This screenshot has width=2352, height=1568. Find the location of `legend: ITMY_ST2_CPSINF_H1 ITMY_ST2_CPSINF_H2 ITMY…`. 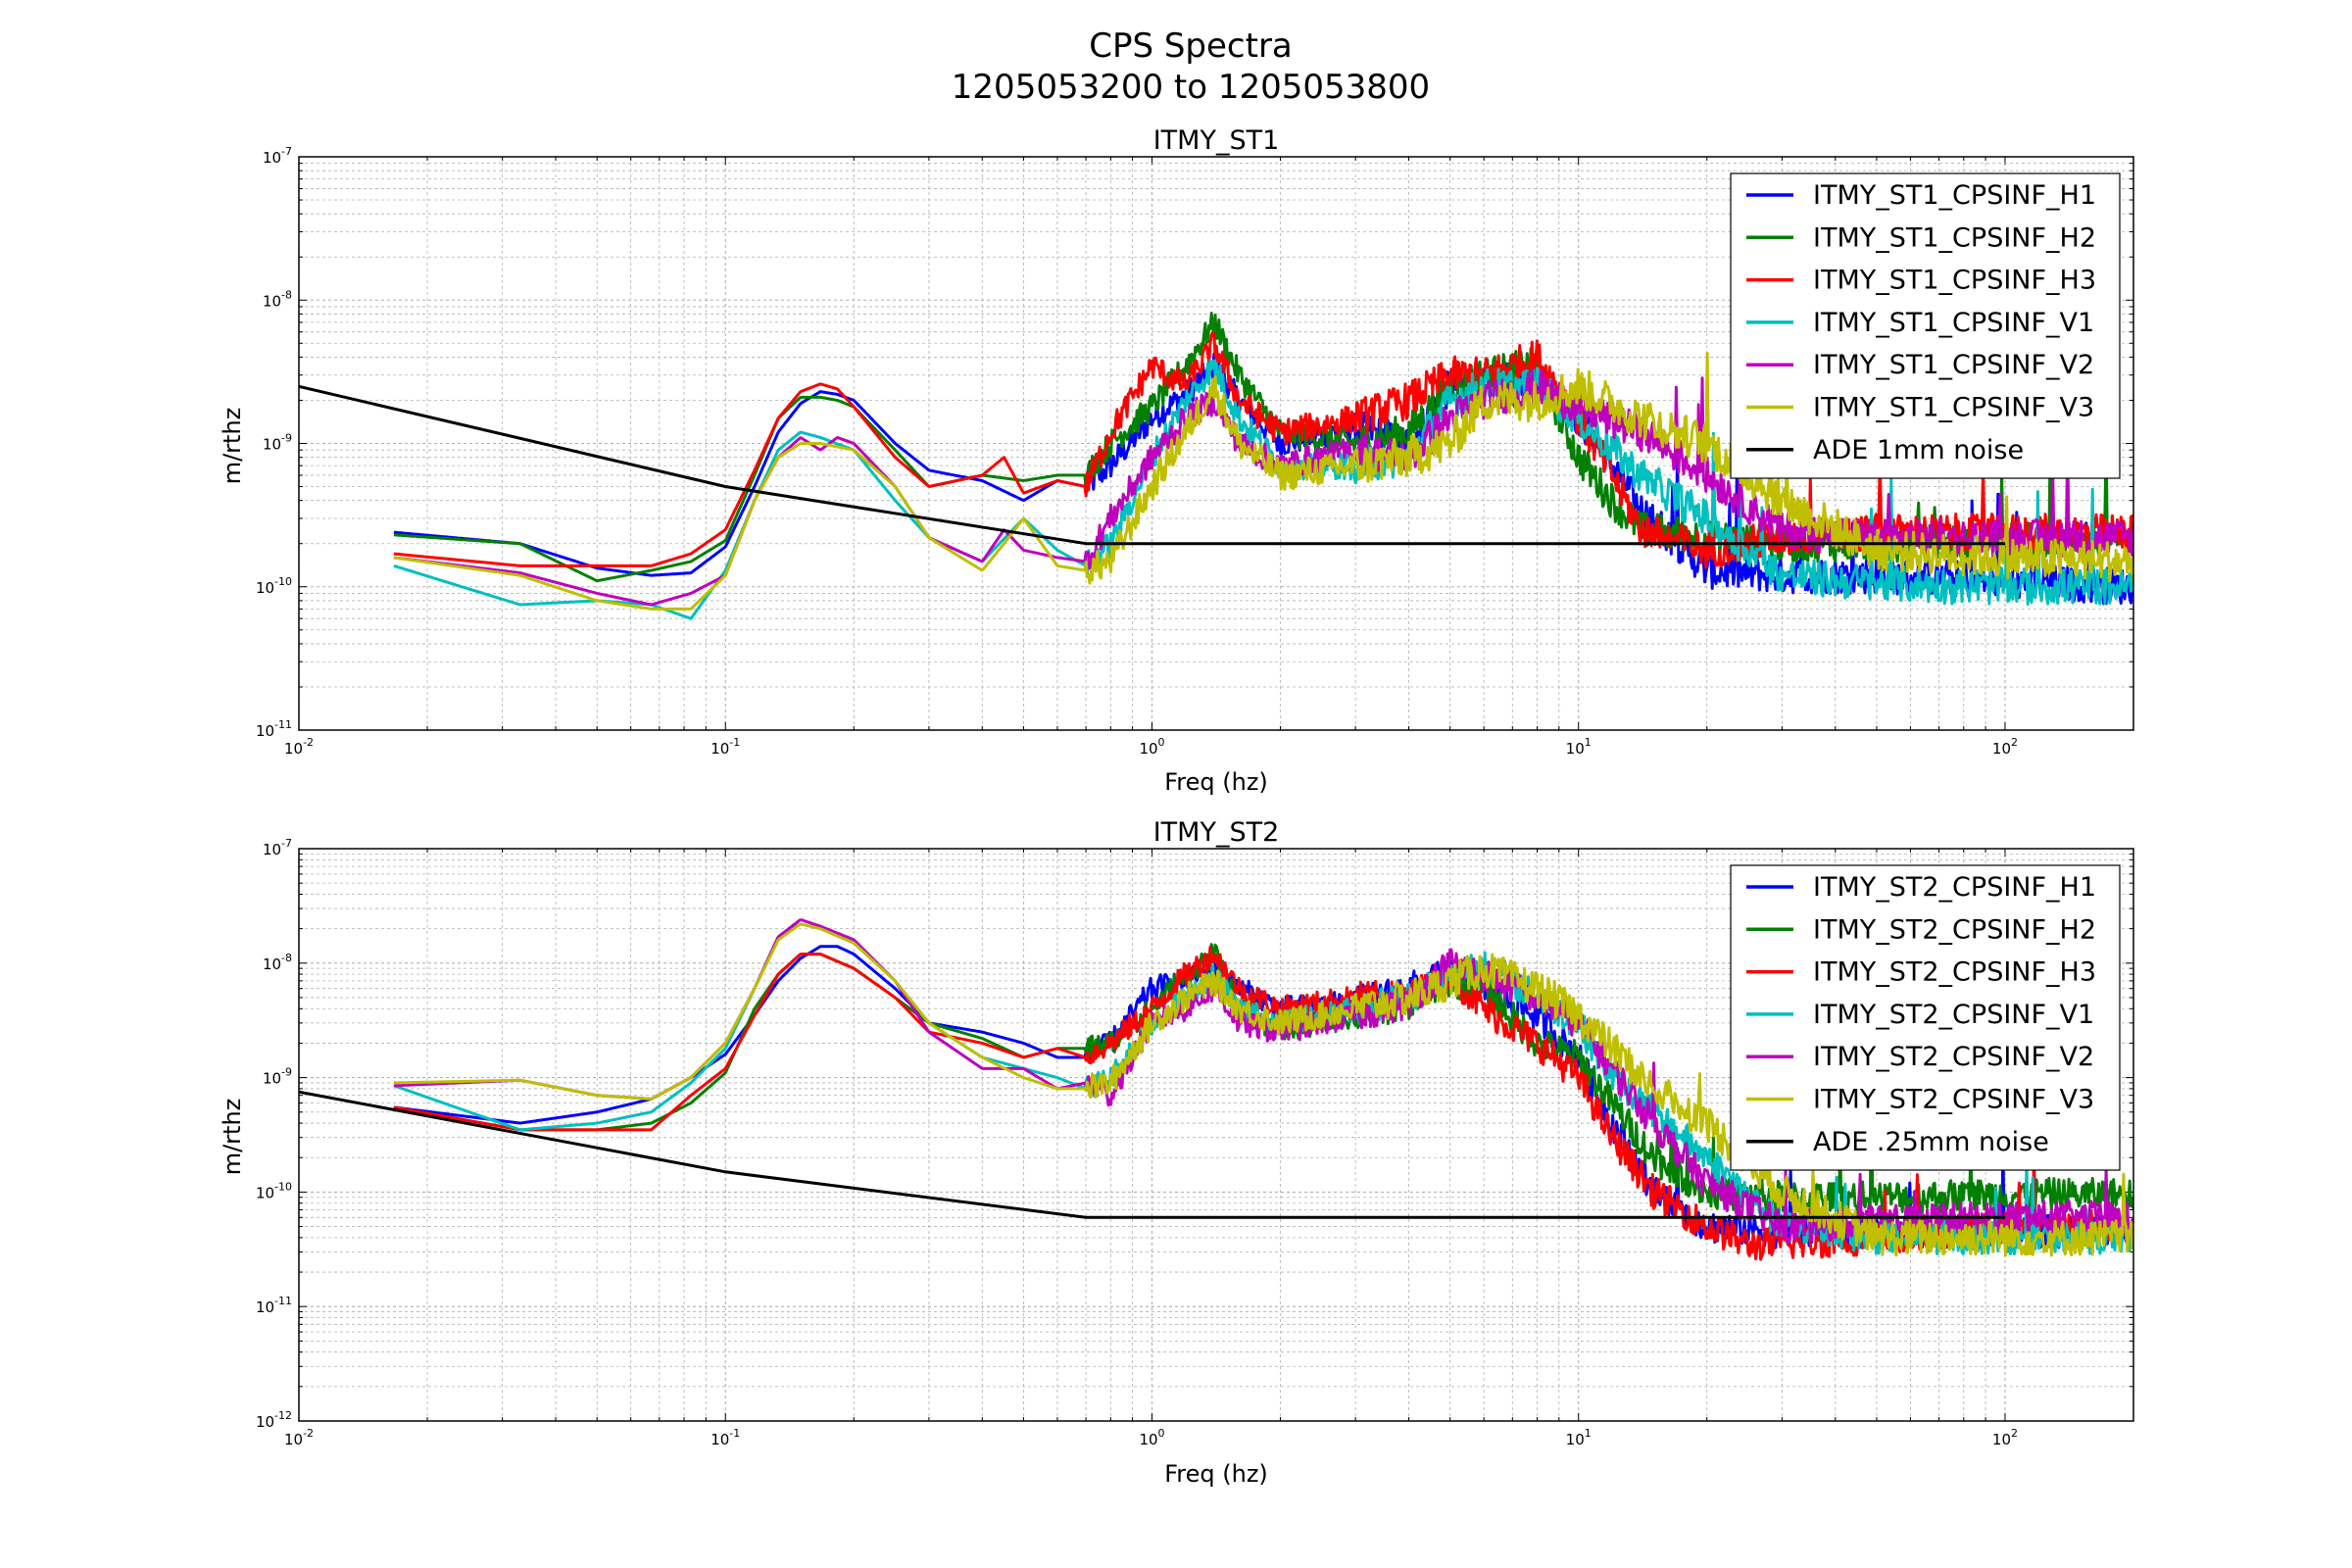

legend: ITMY_ST2_CPSINF_H1 ITMY_ST2_CPSINF_H2 ITMY… is located at coordinates (1925, 1017).